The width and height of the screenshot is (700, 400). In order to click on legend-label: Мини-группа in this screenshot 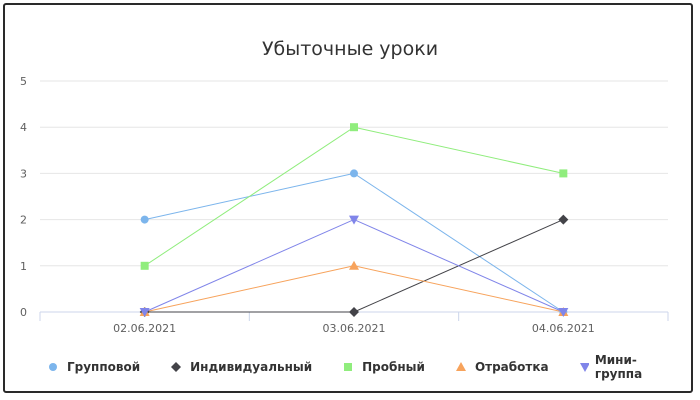, I will do `click(618, 367)`.